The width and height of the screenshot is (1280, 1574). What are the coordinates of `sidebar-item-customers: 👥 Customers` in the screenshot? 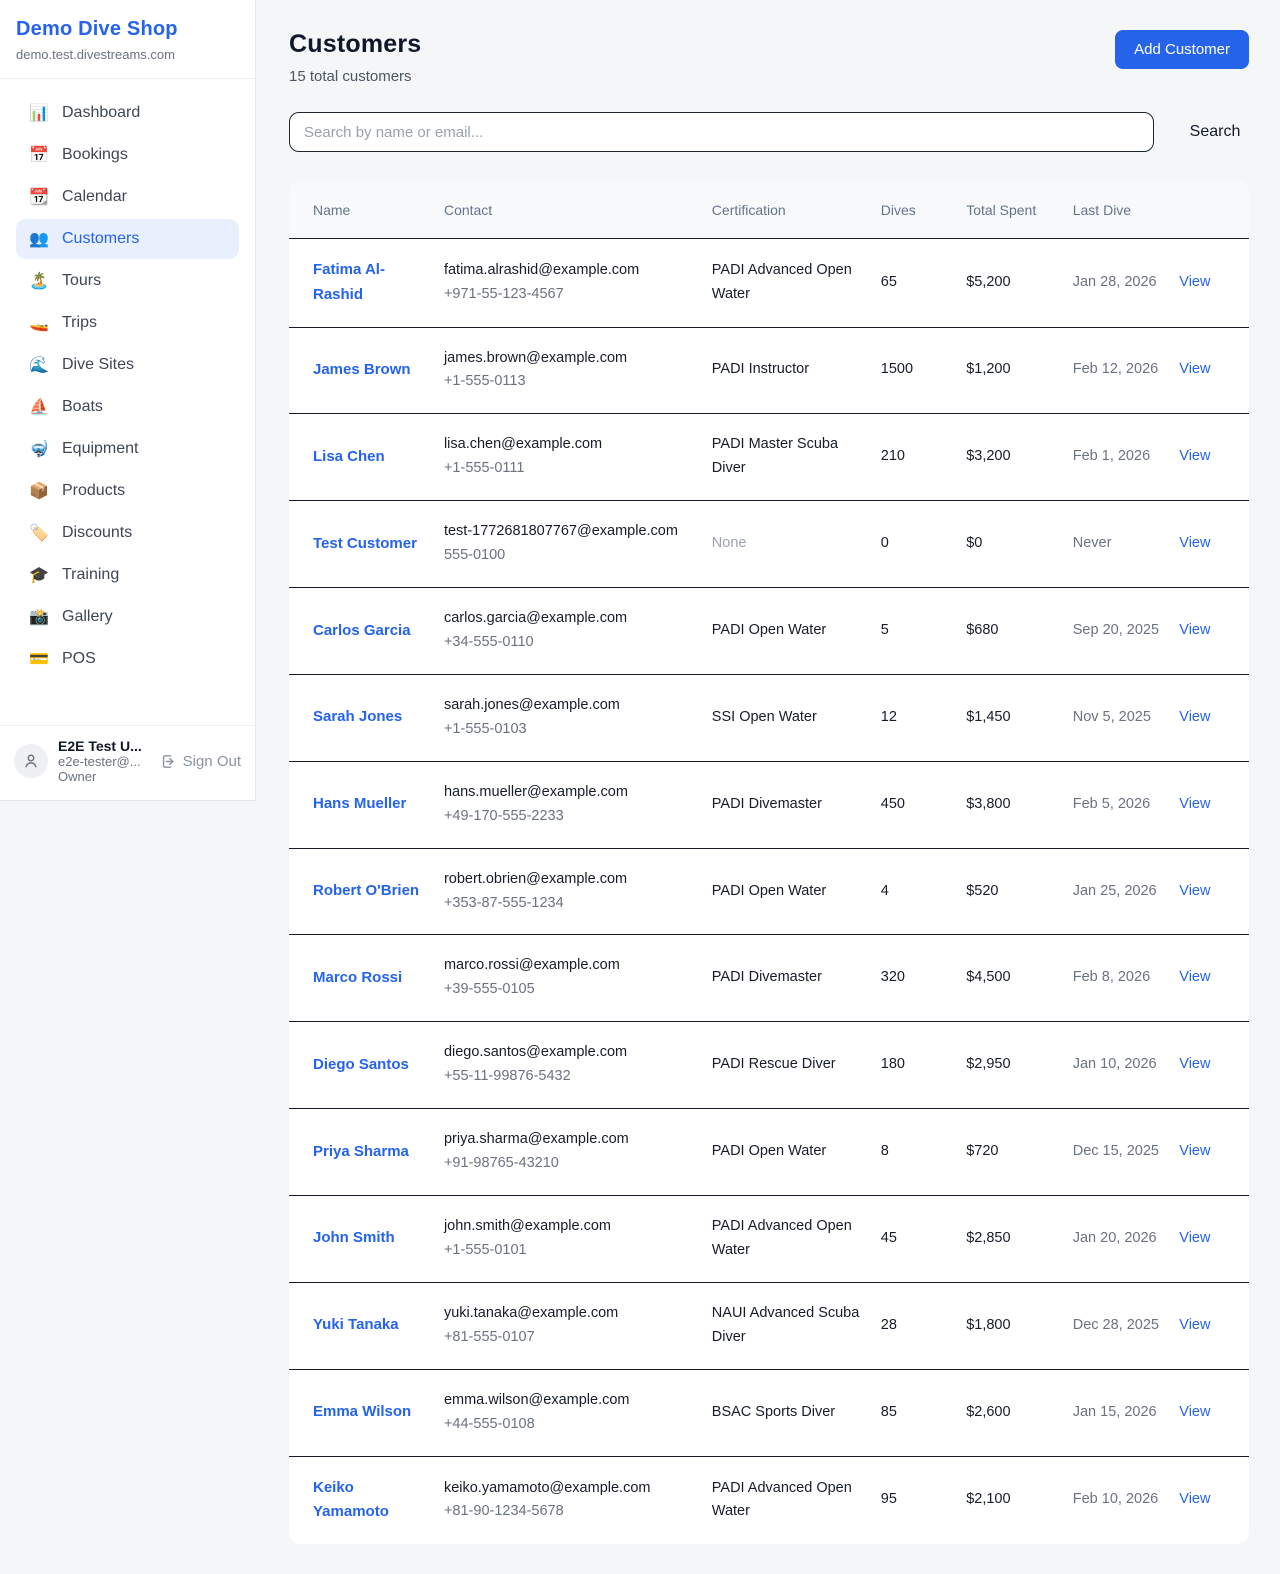 It's located at (127, 239).